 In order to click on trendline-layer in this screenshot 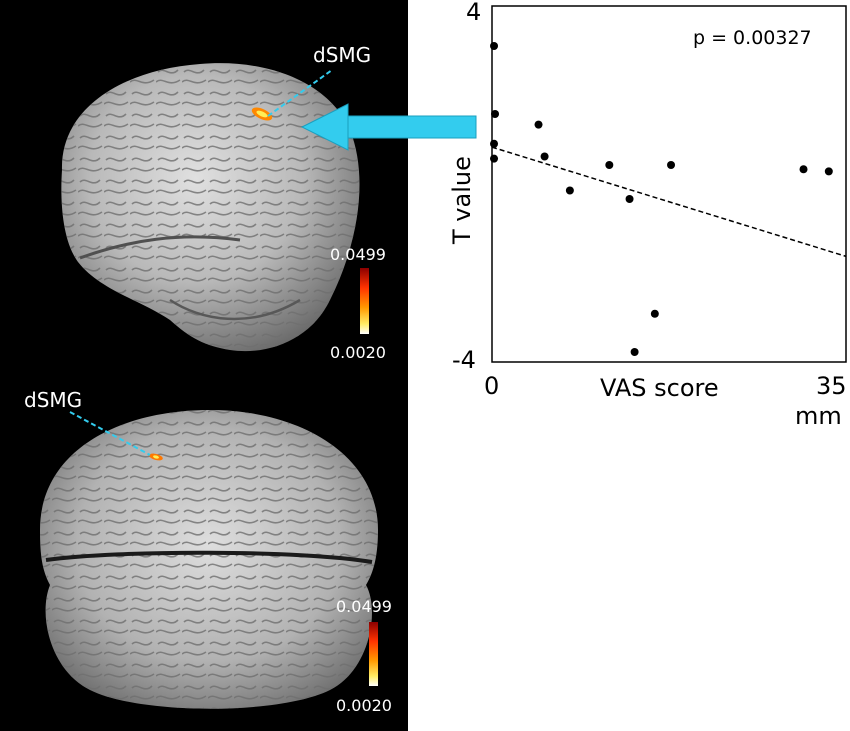, I will do `click(669, 202)`.